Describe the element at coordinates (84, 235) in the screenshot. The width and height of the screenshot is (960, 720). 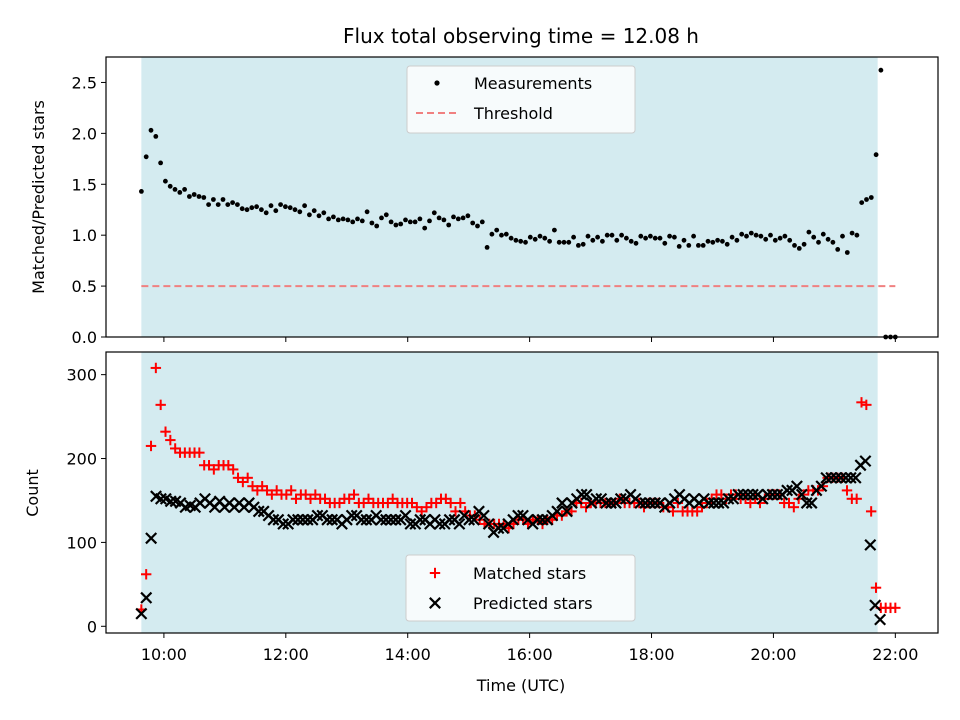
I see `top-y-tick-label: 1.0` at that location.